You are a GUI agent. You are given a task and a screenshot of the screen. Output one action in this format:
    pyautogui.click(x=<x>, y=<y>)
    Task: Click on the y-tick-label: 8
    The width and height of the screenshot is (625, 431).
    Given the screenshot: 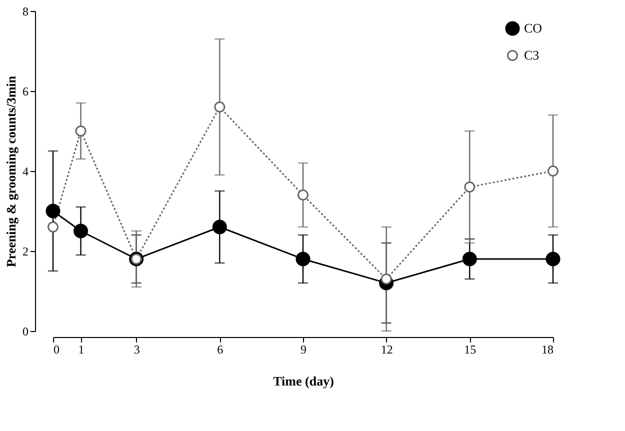 What is the action you would take?
    pyautogui.click(x=25, y=11)
    